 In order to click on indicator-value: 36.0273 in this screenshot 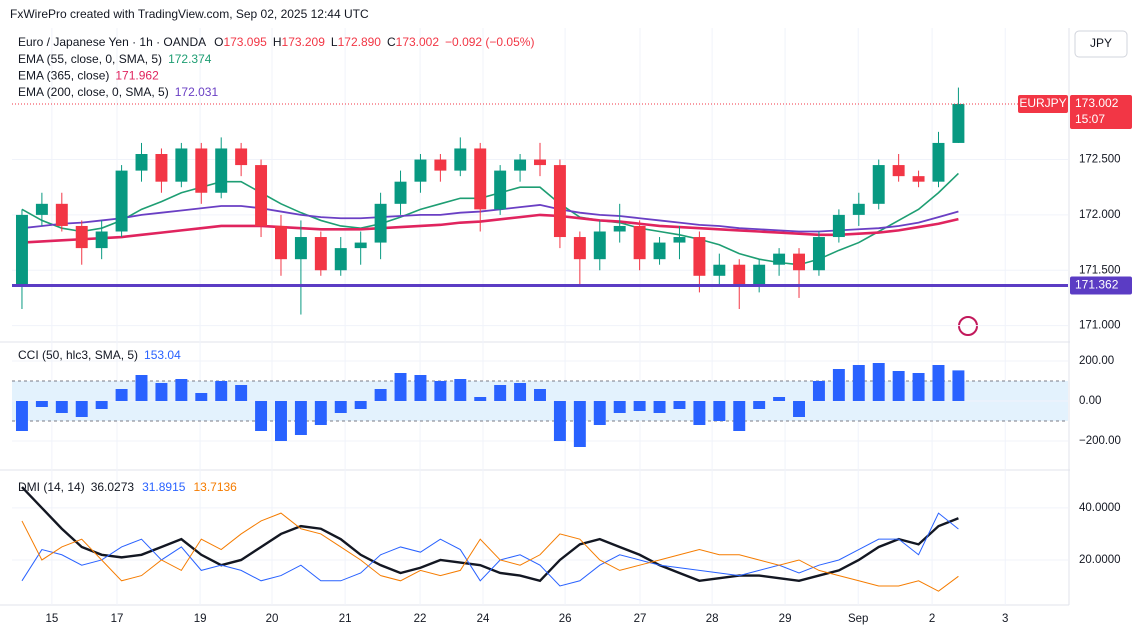, I will do `click(113, 487)`.